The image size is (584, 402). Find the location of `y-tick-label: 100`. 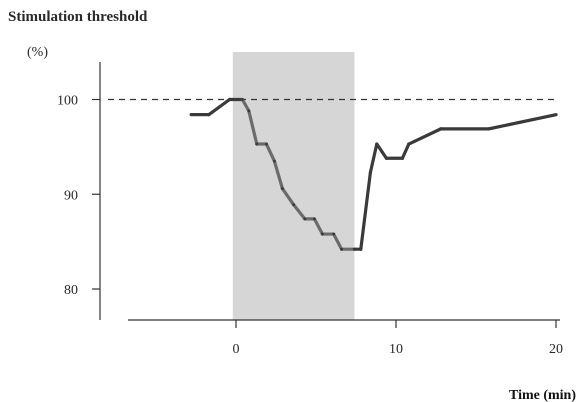

y-tick-label: 100 is located at coordinates (67, 101).